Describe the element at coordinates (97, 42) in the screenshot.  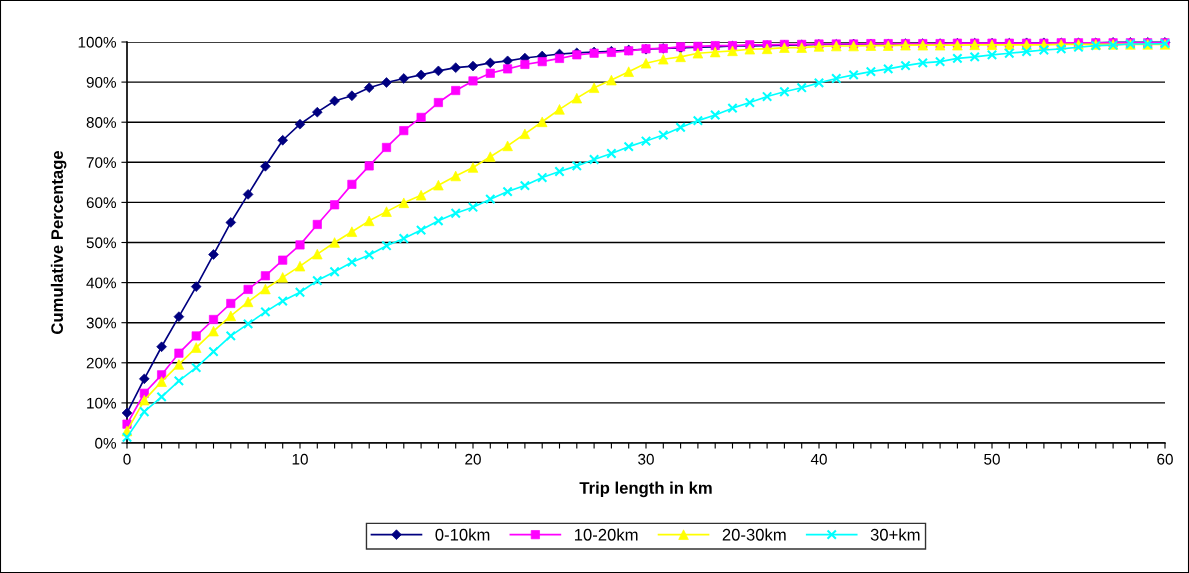
I see `y-tick-label: 100%` at that location.